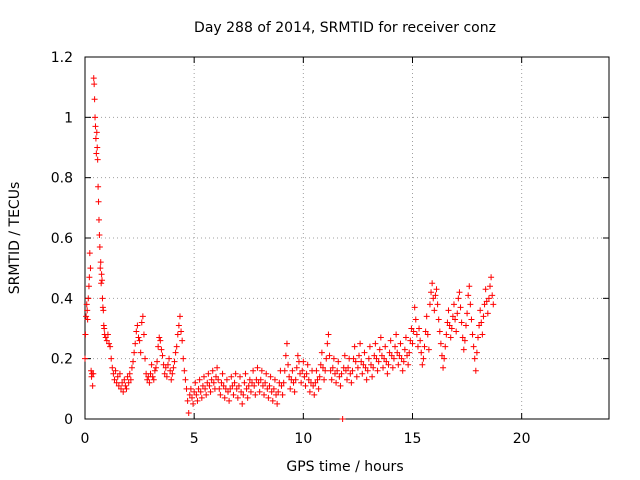 Image resolution: width=640 pixels, height=480 pixels. What do you see at coordinates (85, 439) in the screenshot?
I see `x-tick-label: 0` at bounding box center [85, 439].